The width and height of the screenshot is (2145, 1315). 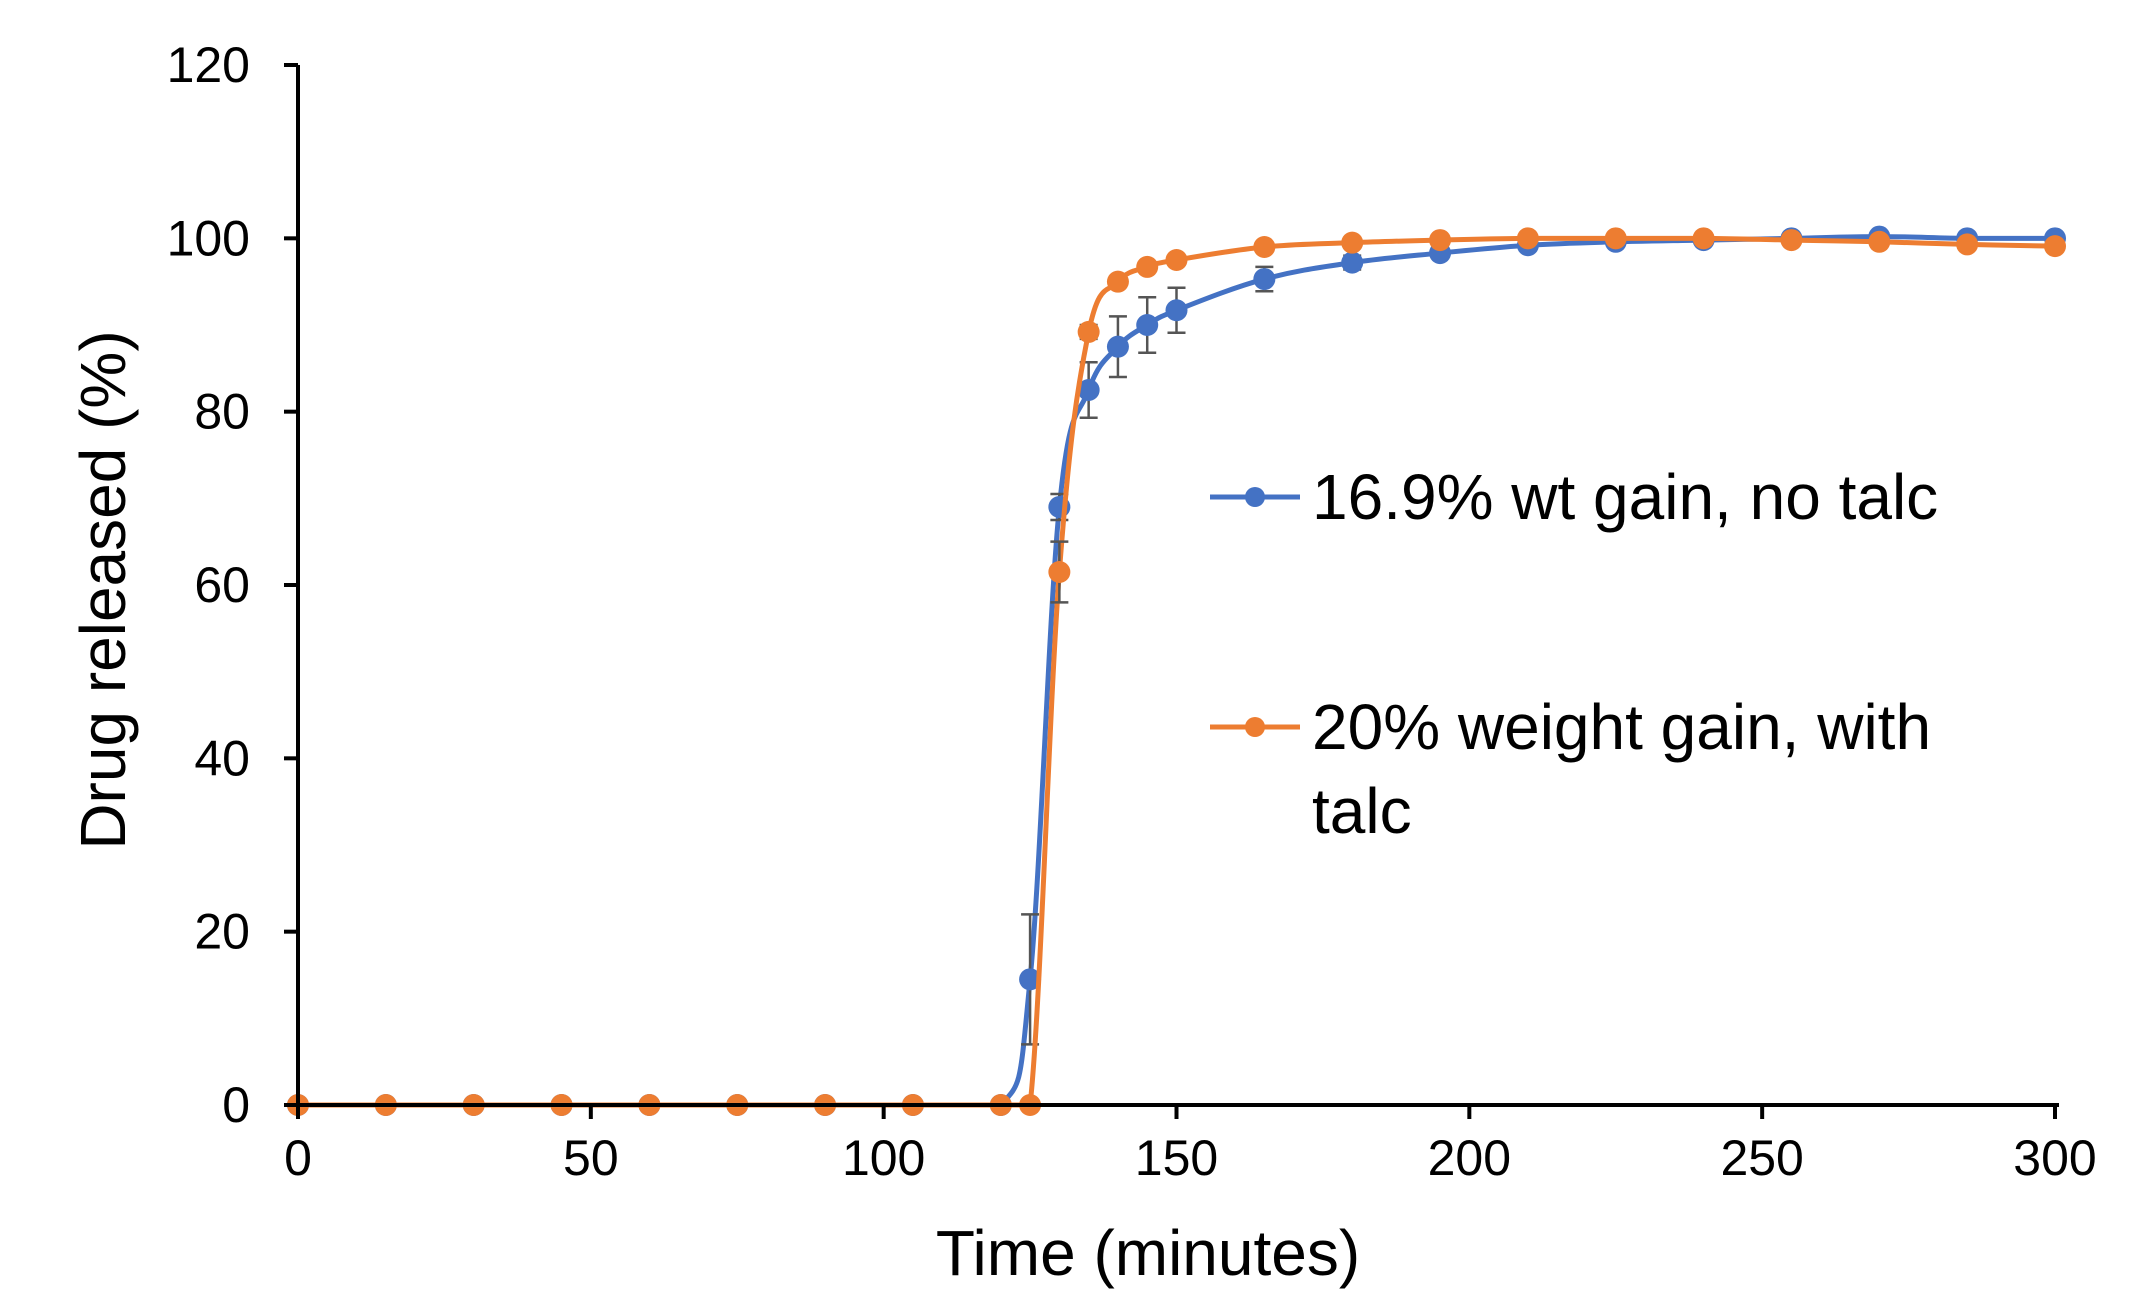 I want to click on x-tick-label: 150, so click(x=1176, y=1158).